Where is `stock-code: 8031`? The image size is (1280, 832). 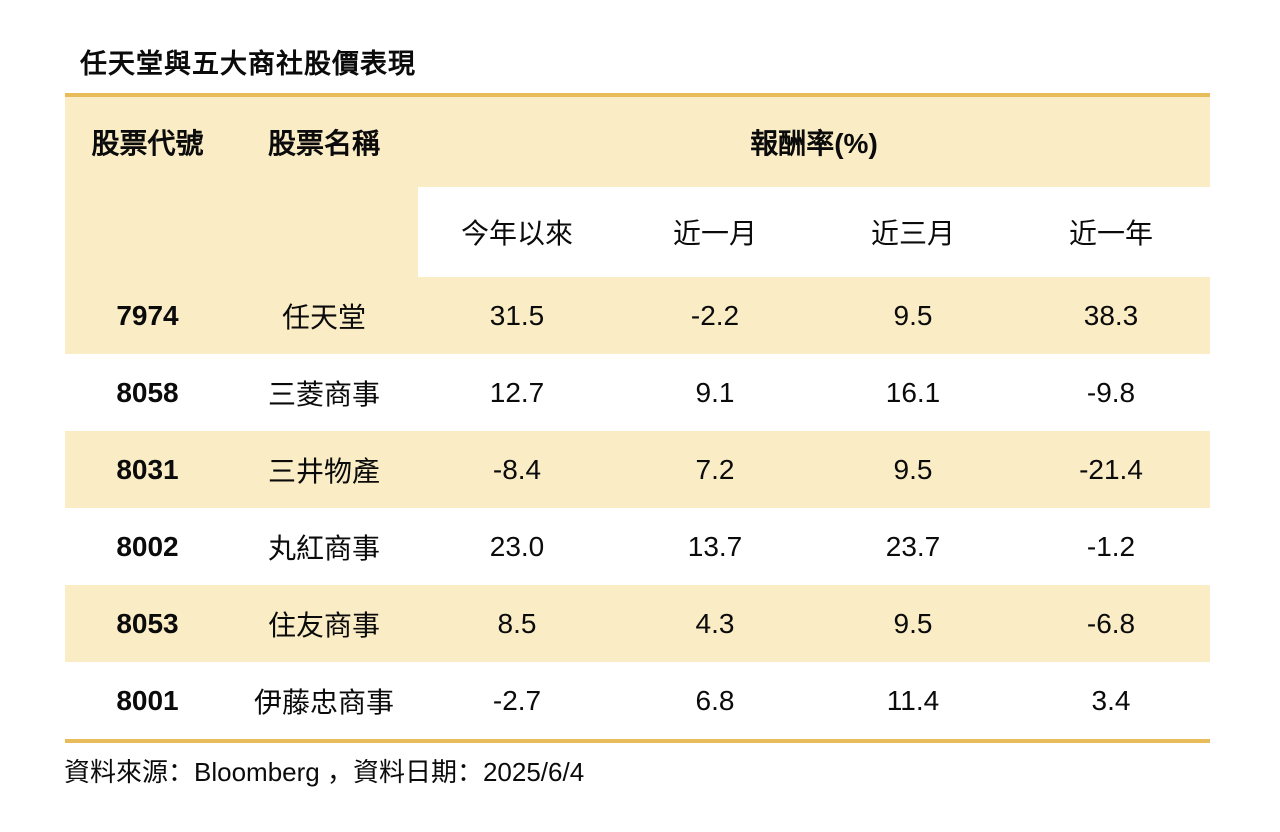
stock-code: 8031 is located at coordinates (147, 469).